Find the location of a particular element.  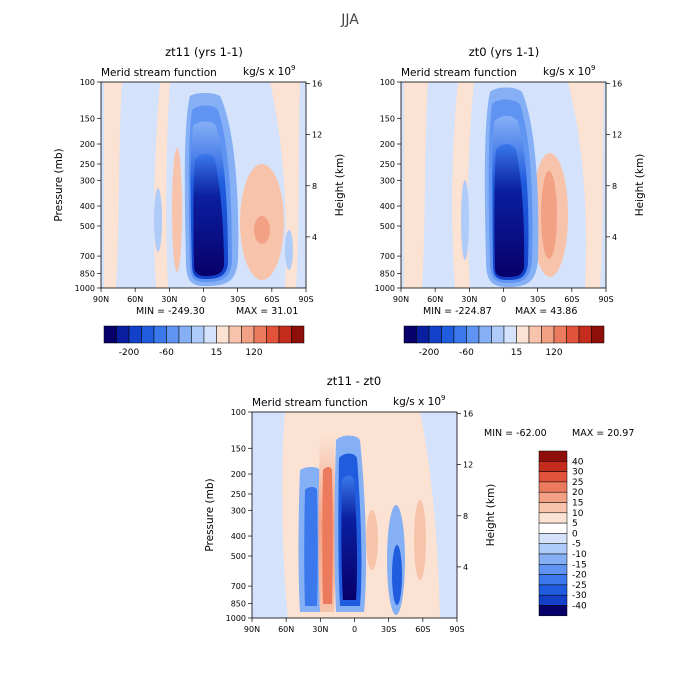

x-tick-label: 30N is located at coordinates (469, 299).